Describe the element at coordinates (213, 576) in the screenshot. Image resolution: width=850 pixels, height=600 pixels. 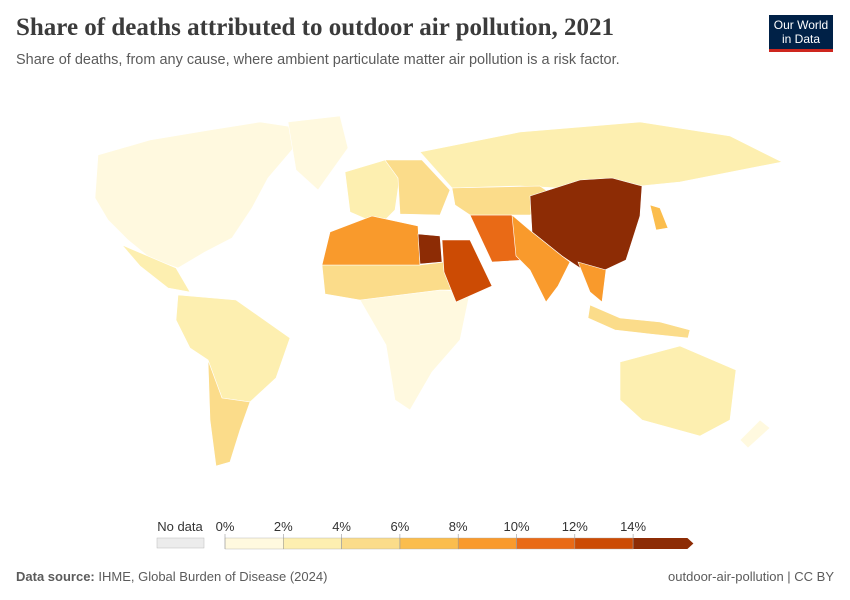
I see `source-text: IHME, Global Burden of Disease (2024)` at that location.